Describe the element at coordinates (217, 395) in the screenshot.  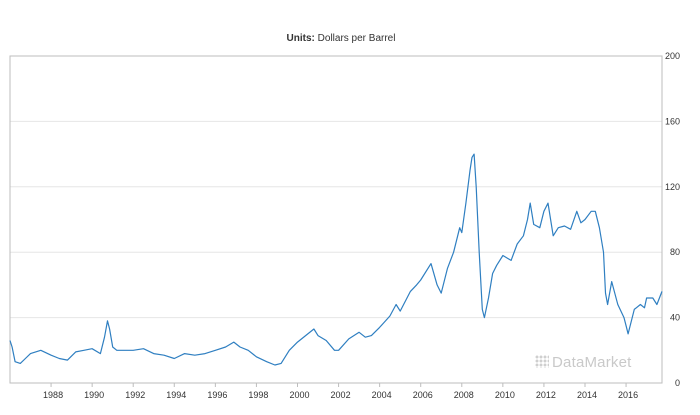
I see `x-tick-label: 1996` at that location.